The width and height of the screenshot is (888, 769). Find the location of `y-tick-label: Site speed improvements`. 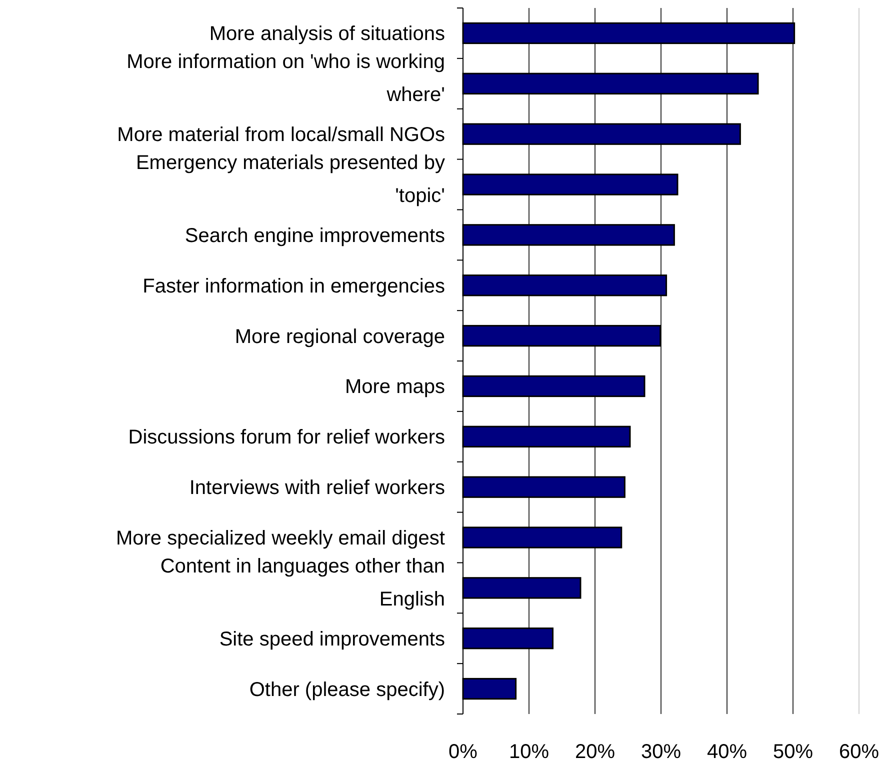

y-tick-label: Site speed improvements is located at coordinates (332, 639).